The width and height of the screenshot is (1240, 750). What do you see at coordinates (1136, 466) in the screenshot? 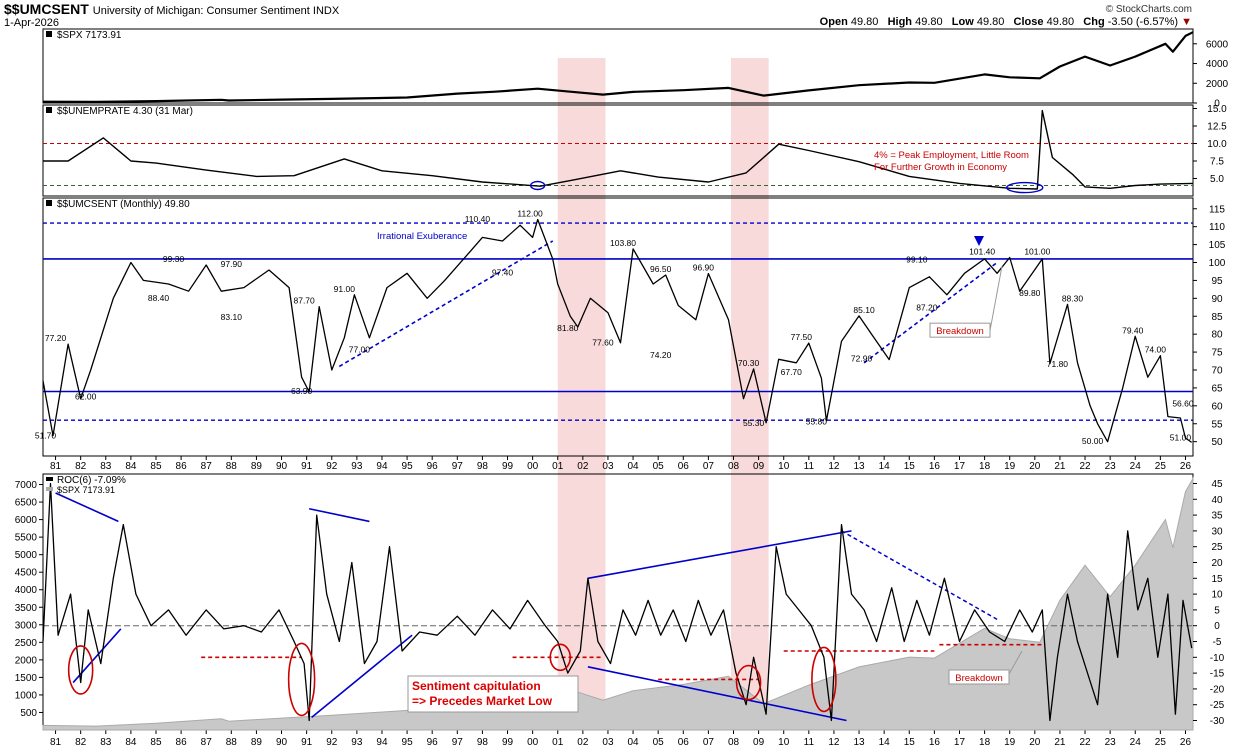
I see `x-tick-label: 24` at bounding box center [1136, 466].